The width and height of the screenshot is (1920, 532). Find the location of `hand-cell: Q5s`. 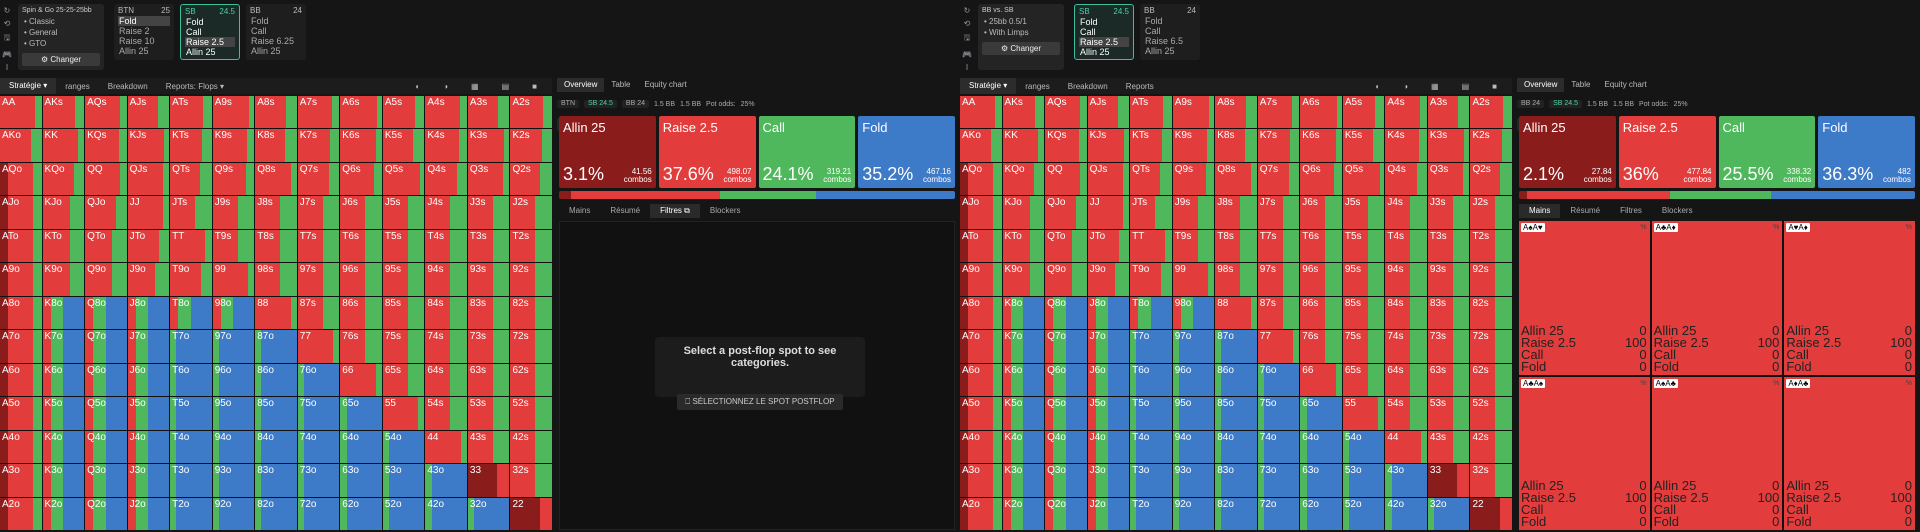

hand-cell: Q5s is located at coordinates (403, 179).